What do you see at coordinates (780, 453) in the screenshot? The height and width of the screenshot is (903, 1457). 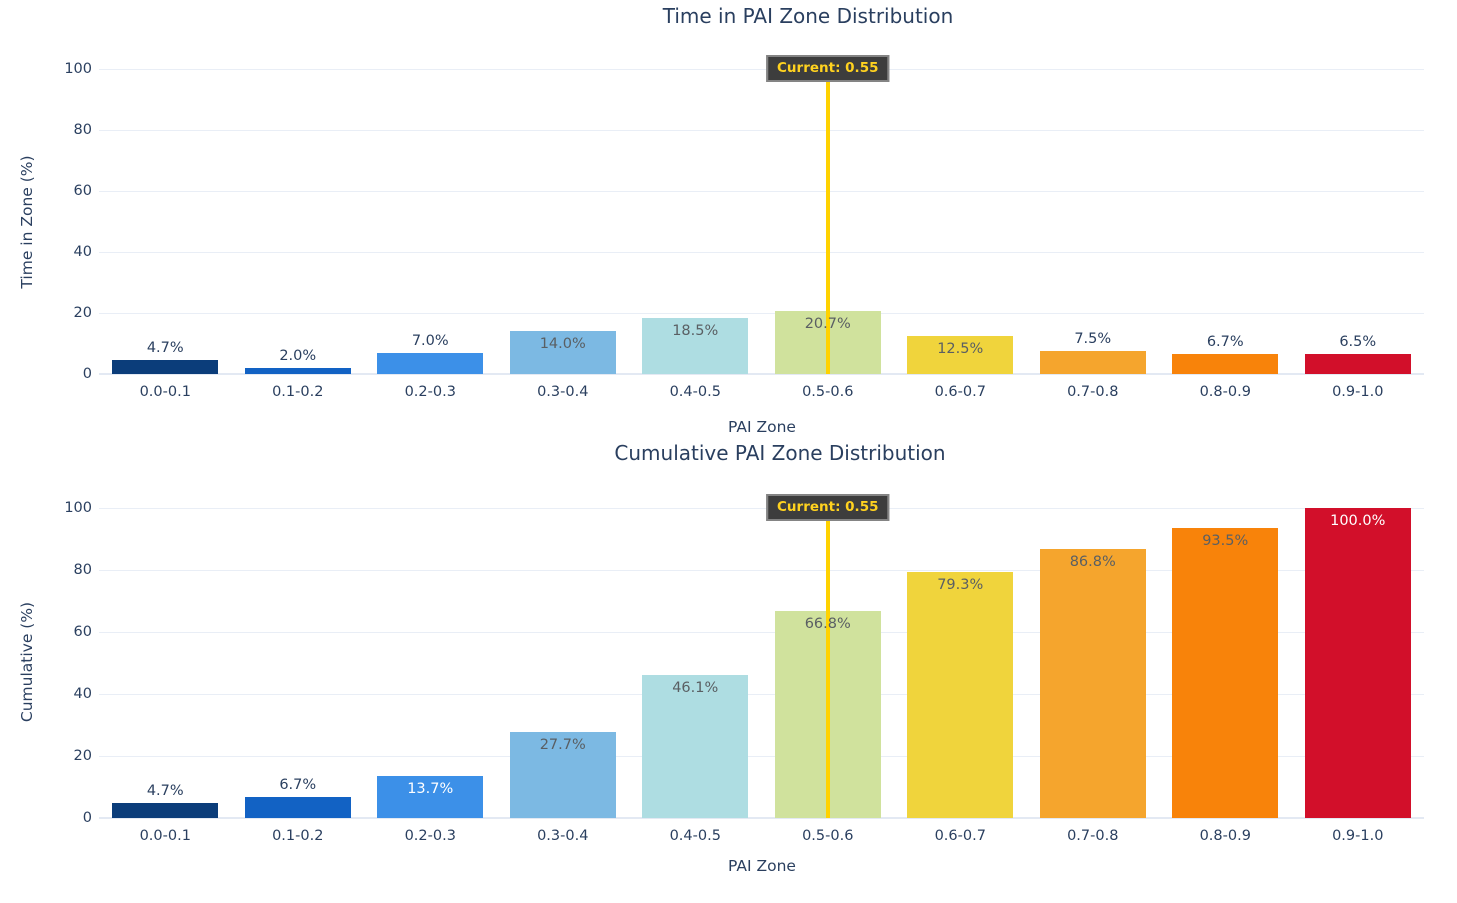 I see `chart-title: Cumulative PAI Zone Distribution` at bounding box center [780, 453].